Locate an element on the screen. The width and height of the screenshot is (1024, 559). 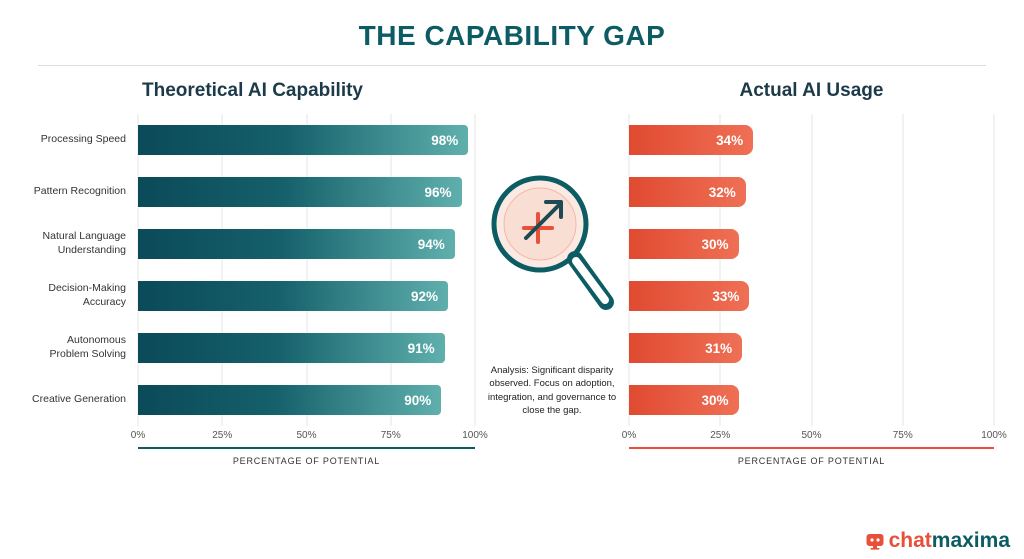
bar-track: 96% is located at coordinates (306, 192).